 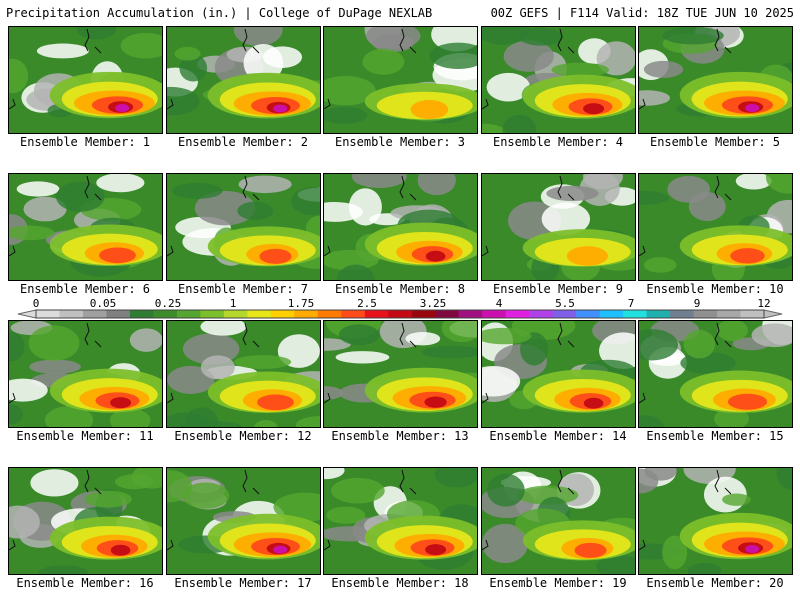 What do you see at coordinates (565, 303) in the screenshot?
I see `colorbar-tick-label: 5.5` at bounding box center [565, 303].